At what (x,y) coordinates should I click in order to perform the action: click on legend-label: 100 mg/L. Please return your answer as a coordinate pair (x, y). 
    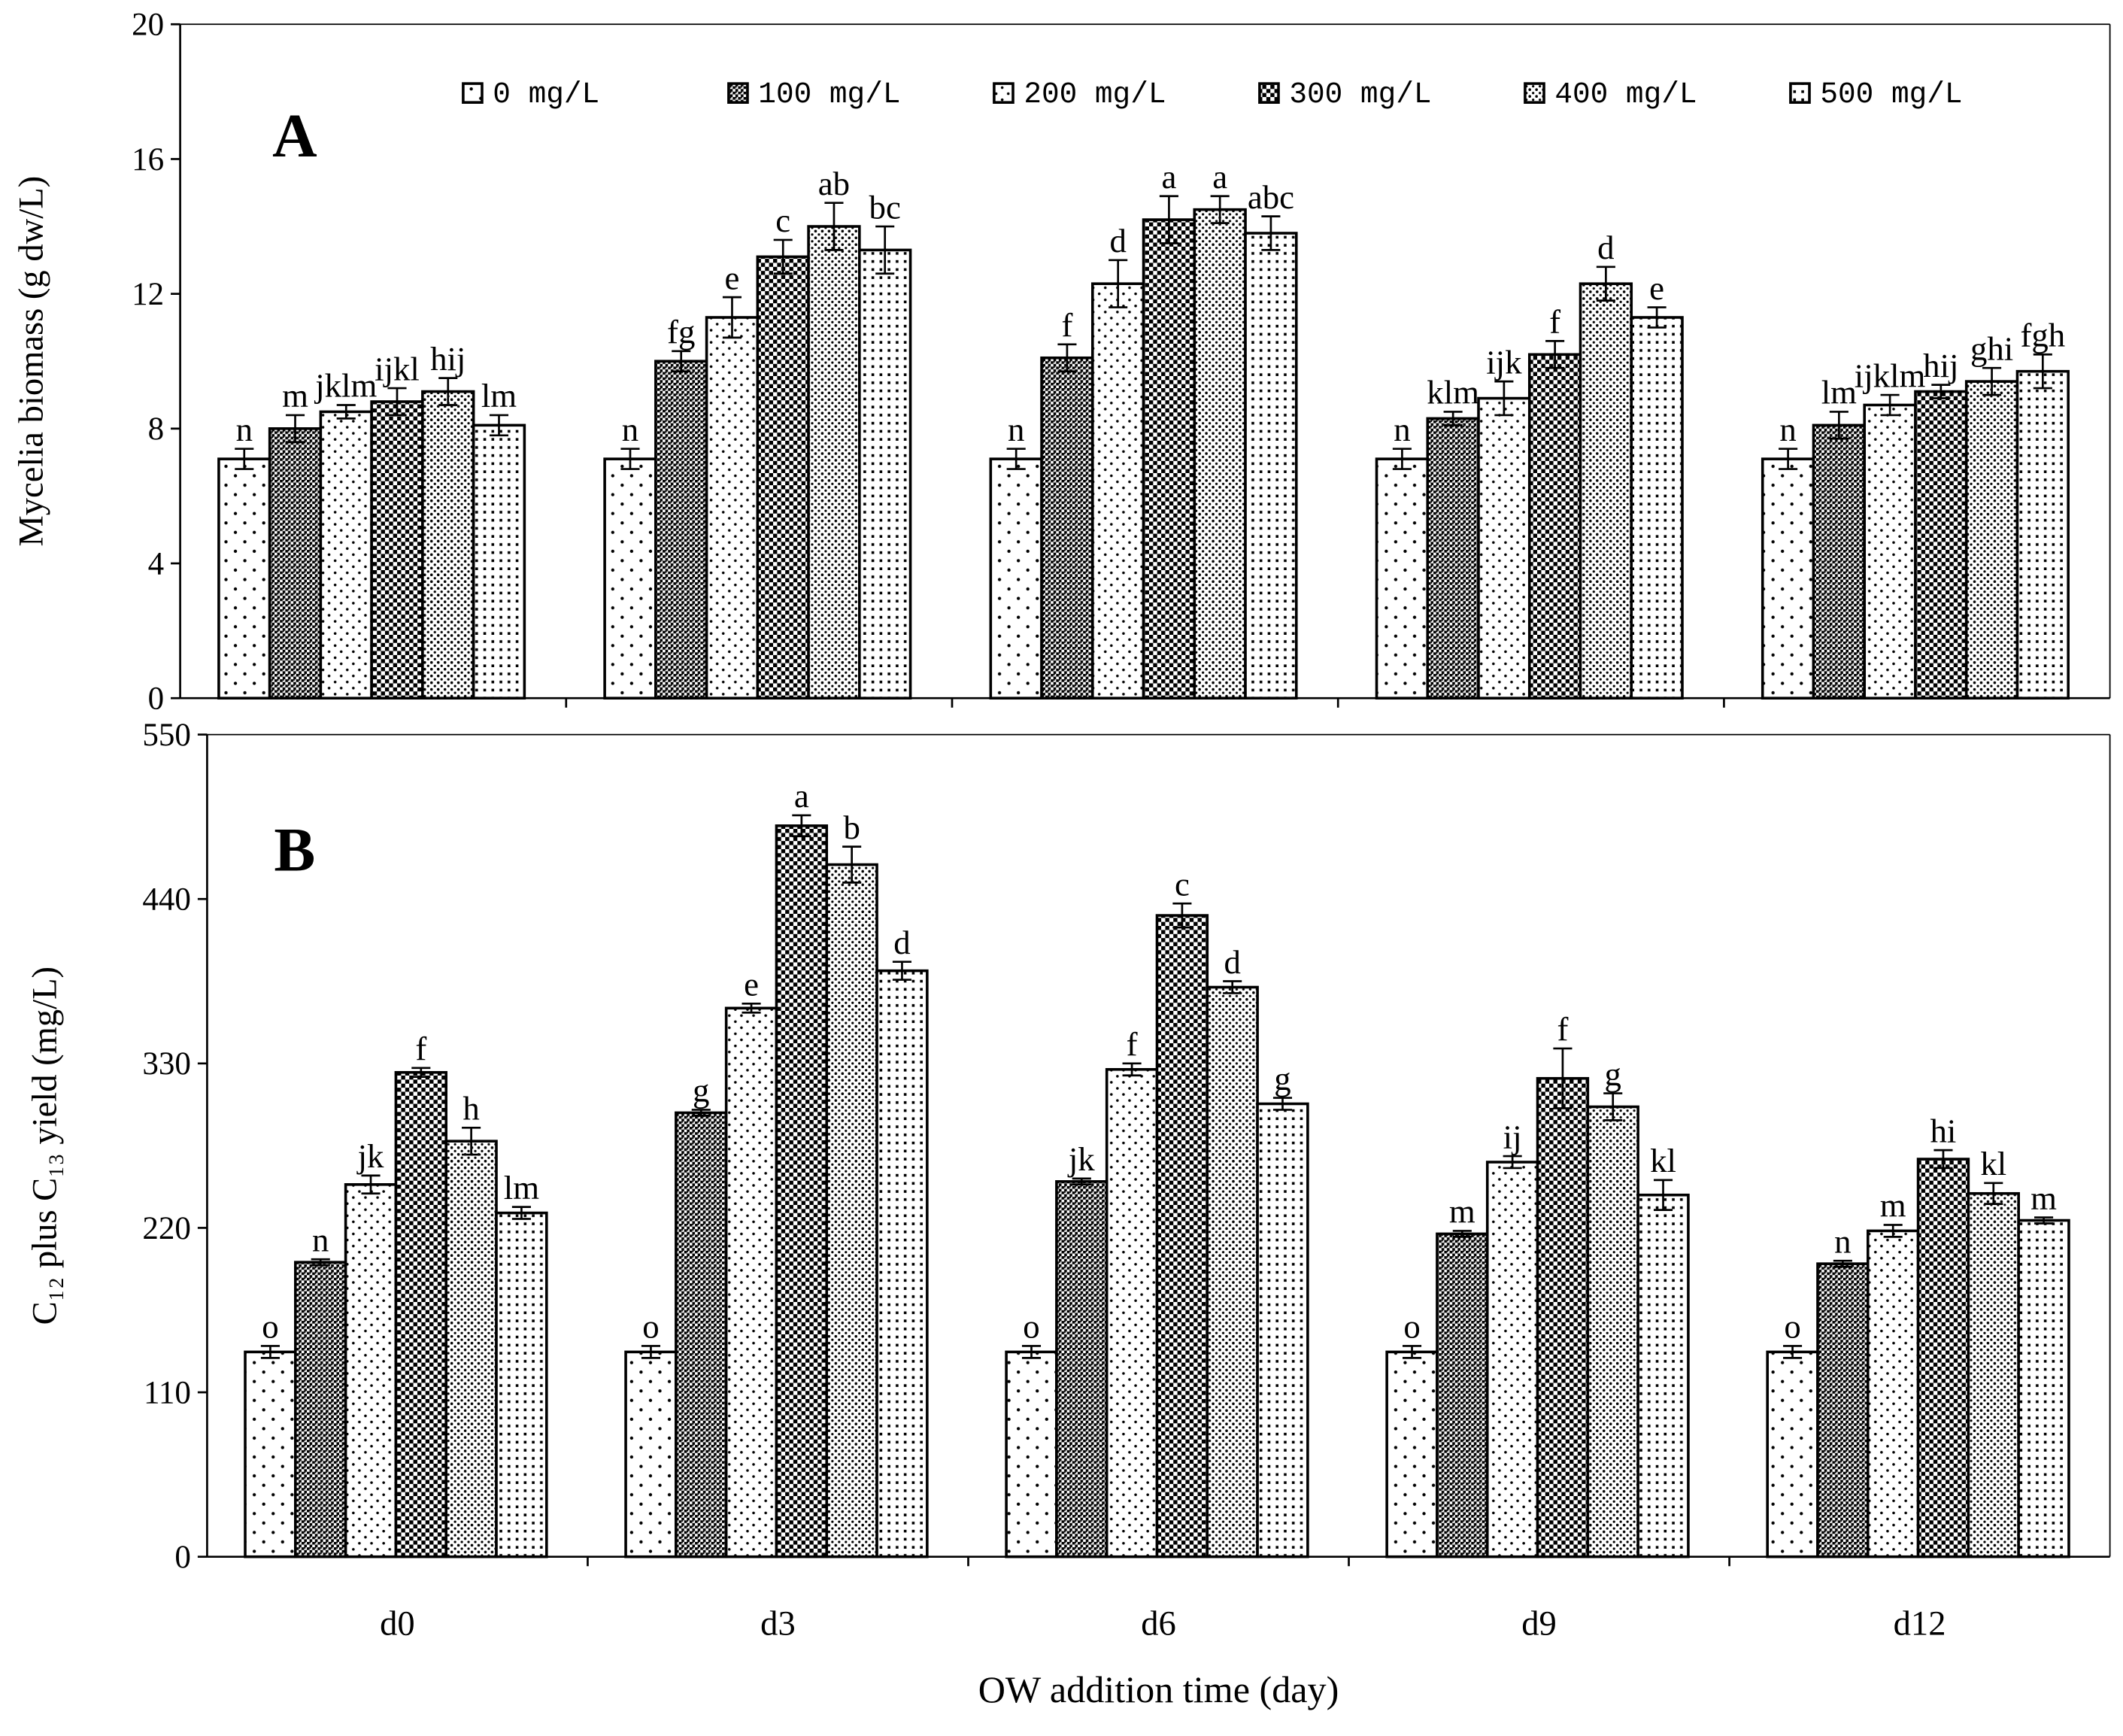
    Looking at the image, I should click on (829, 94).